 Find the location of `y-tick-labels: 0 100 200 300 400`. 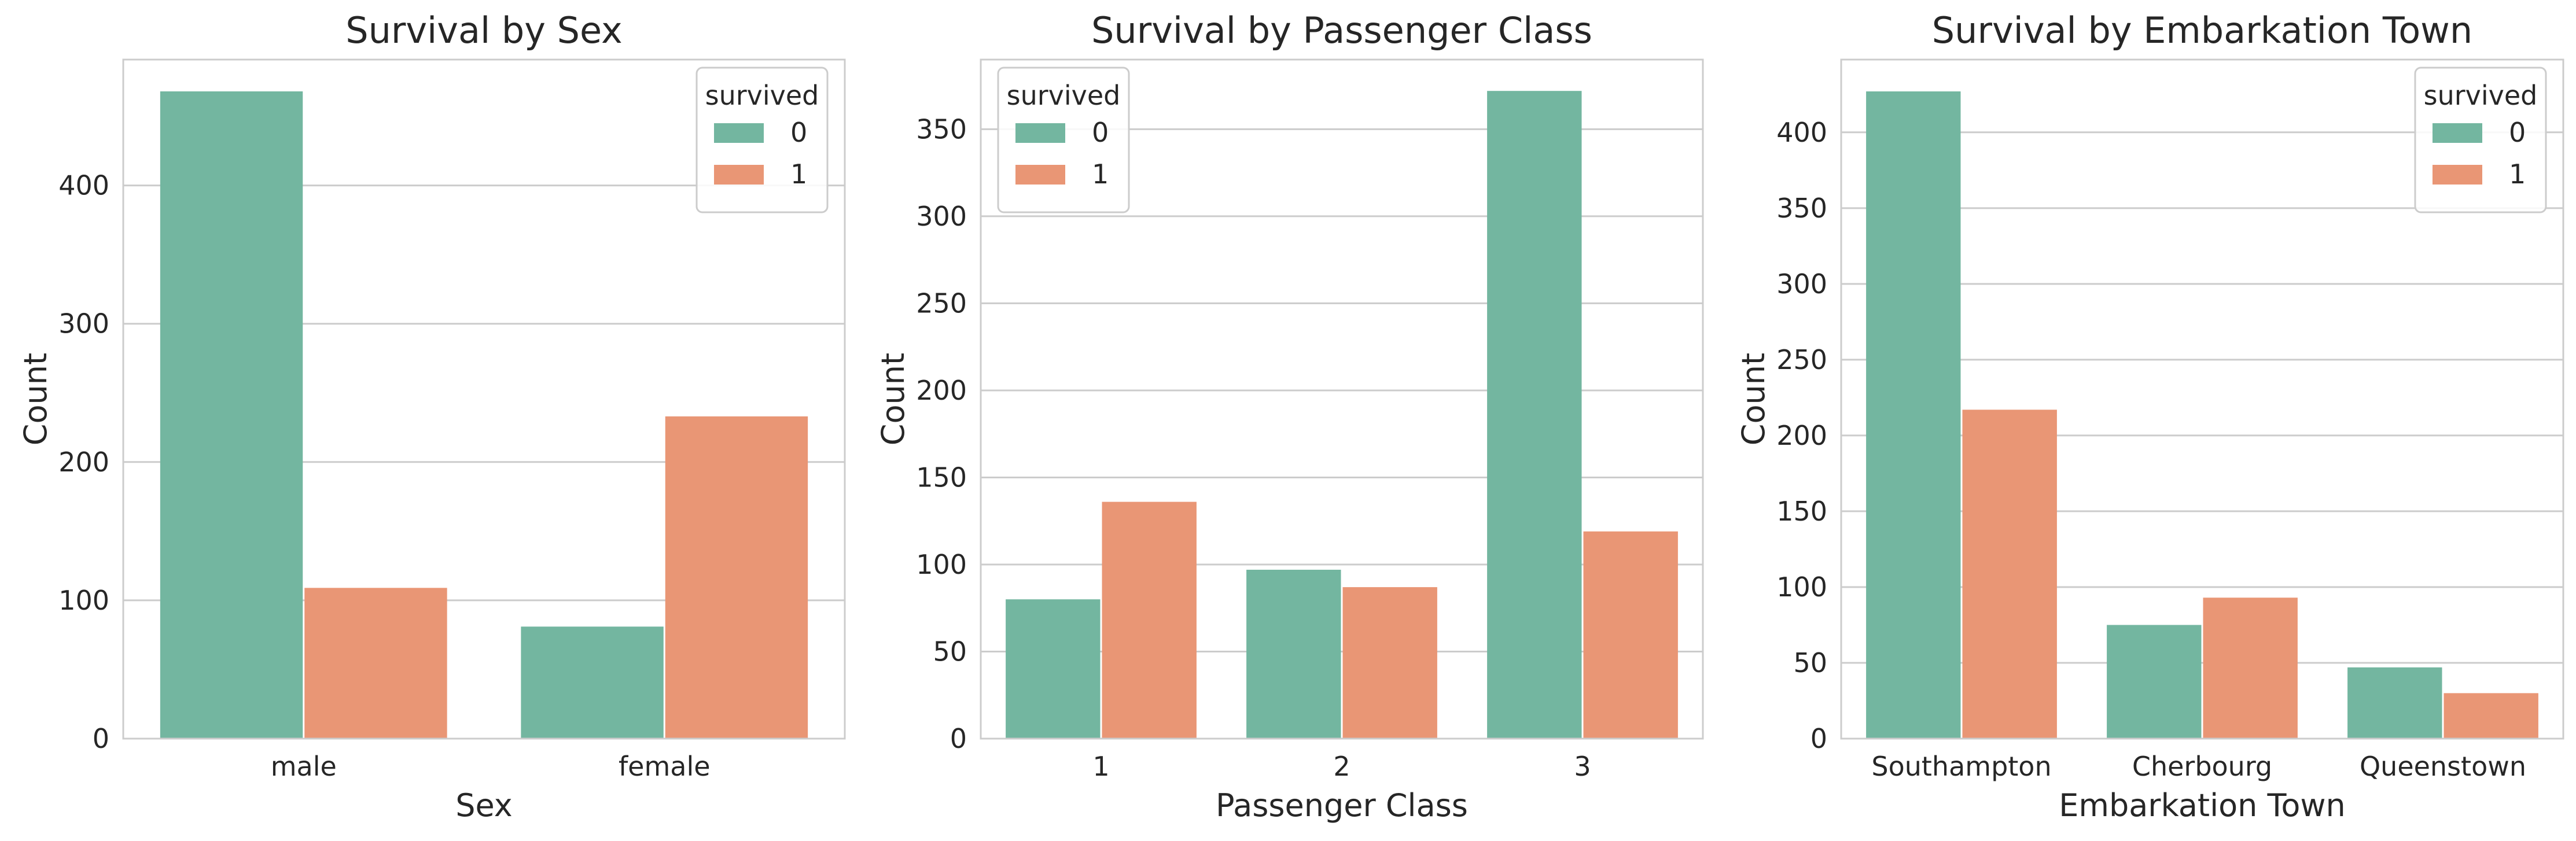

y-tick-labels: 0 100 200 300 400 is located at coordinates (83, 462).